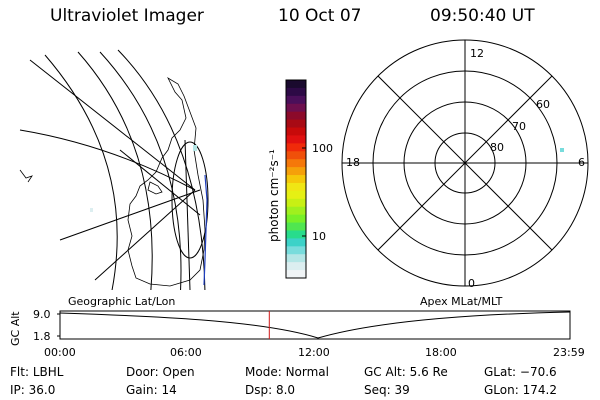  I want to click on mode-value: Normal, so click(307, 372).